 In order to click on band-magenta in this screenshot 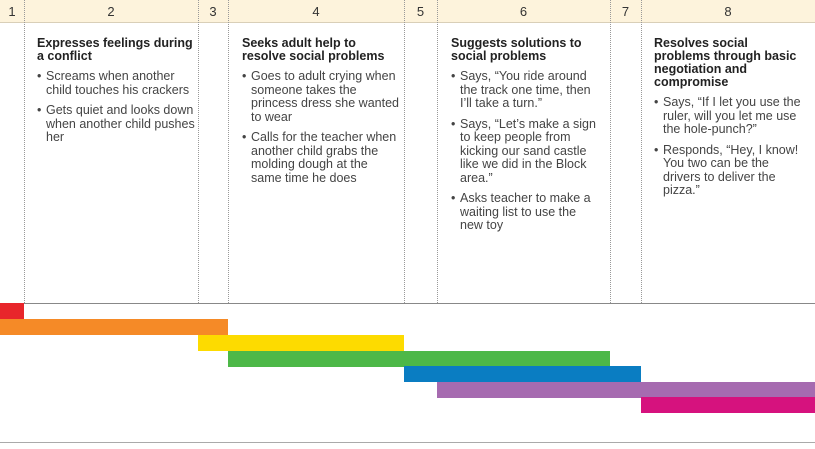, I will do `click(728, 405)`.